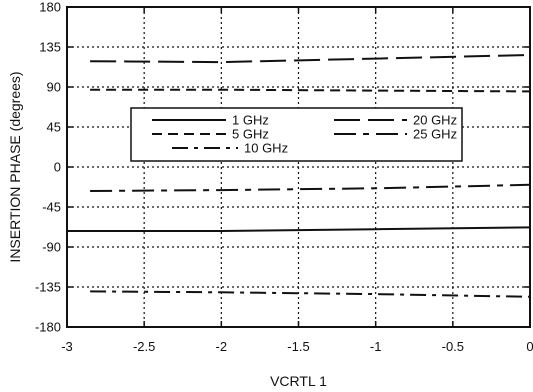  I want to click on legend-label: 25 GHz, so click(435, 134).